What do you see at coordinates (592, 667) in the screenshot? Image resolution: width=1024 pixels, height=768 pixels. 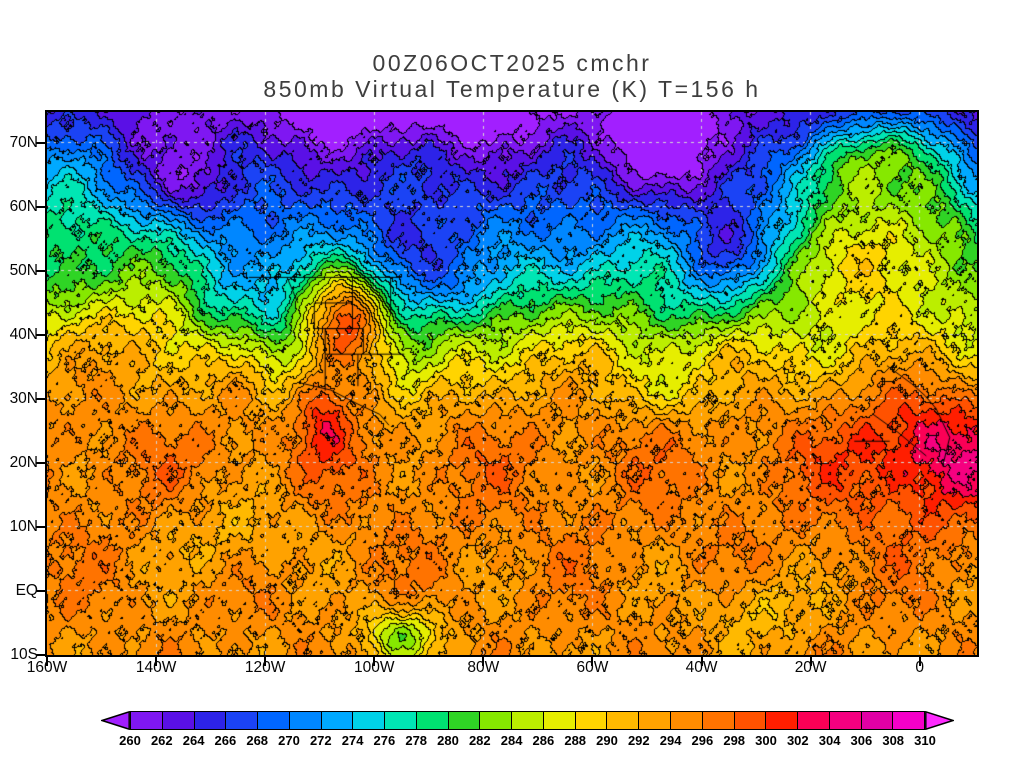 I see `lon-label-60W: 60W` at bounding box center [592, 667].